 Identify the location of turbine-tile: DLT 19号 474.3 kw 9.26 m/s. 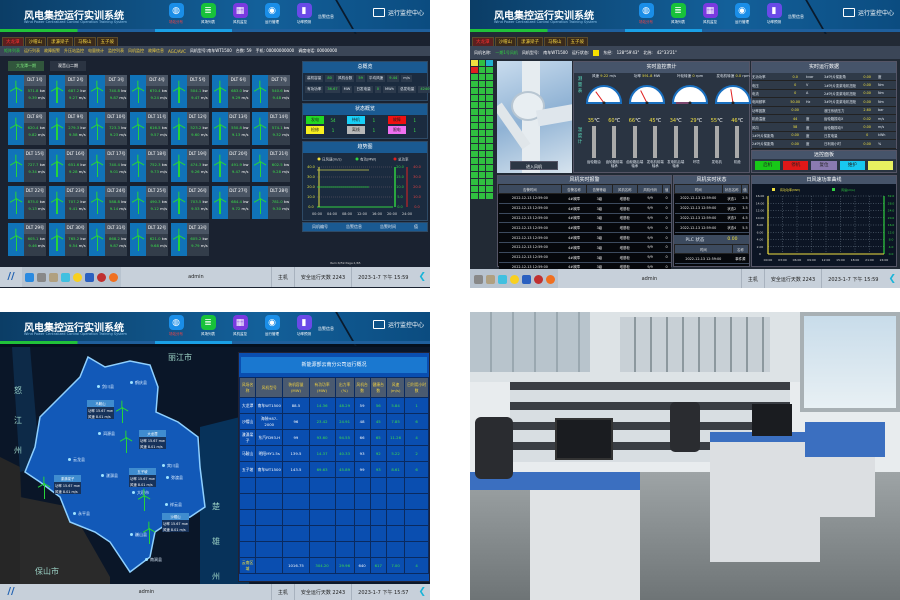
(189, 165).